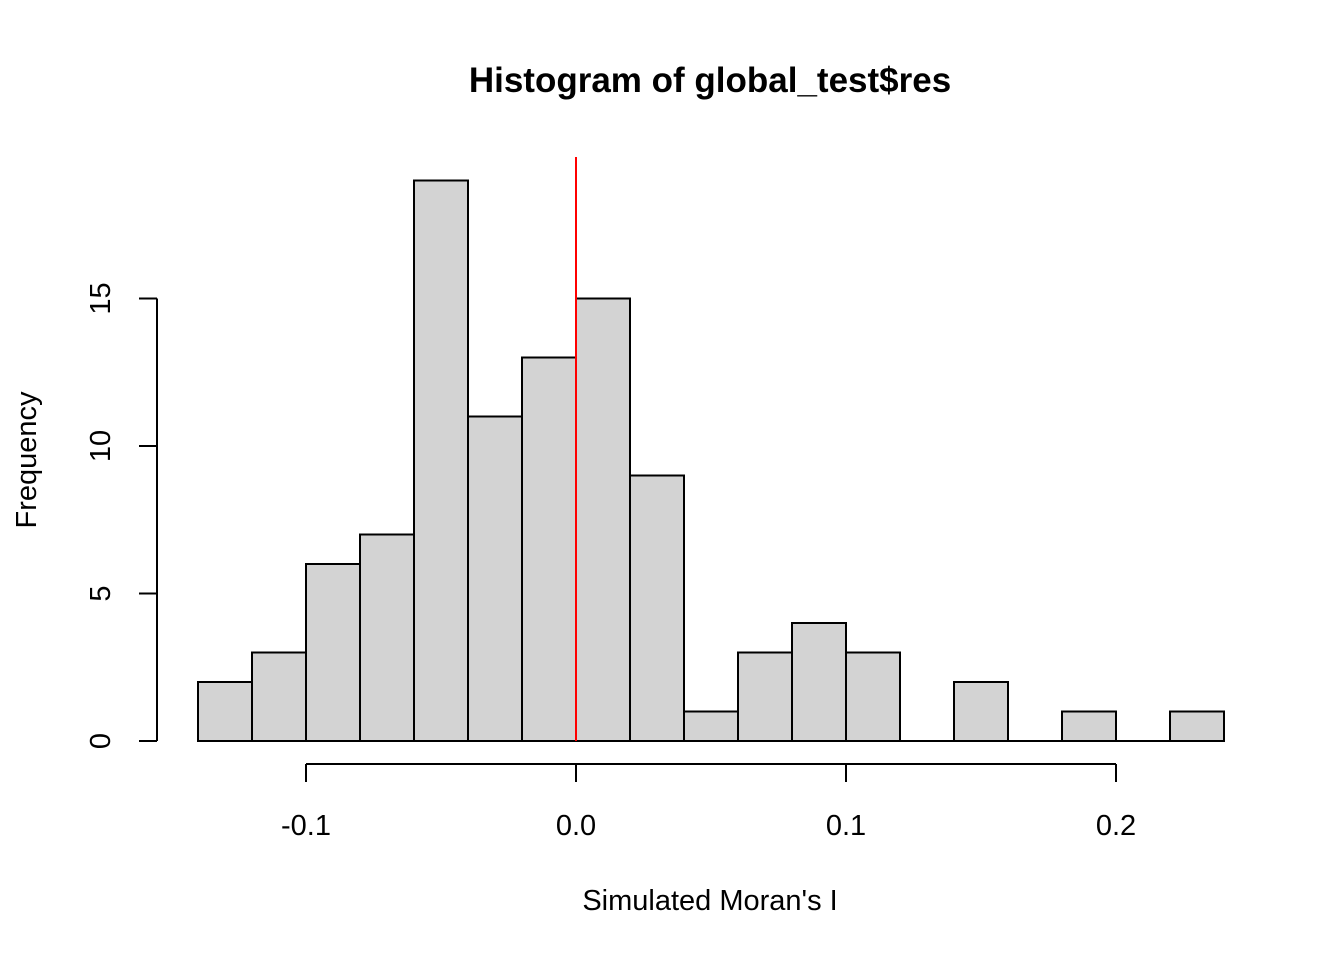 This screenshot has width=1344, height=960. What do you see at coordinates (101, 446) in the screenshot?
I see `y-tick-label: 10` at bounding box center [101, 446].